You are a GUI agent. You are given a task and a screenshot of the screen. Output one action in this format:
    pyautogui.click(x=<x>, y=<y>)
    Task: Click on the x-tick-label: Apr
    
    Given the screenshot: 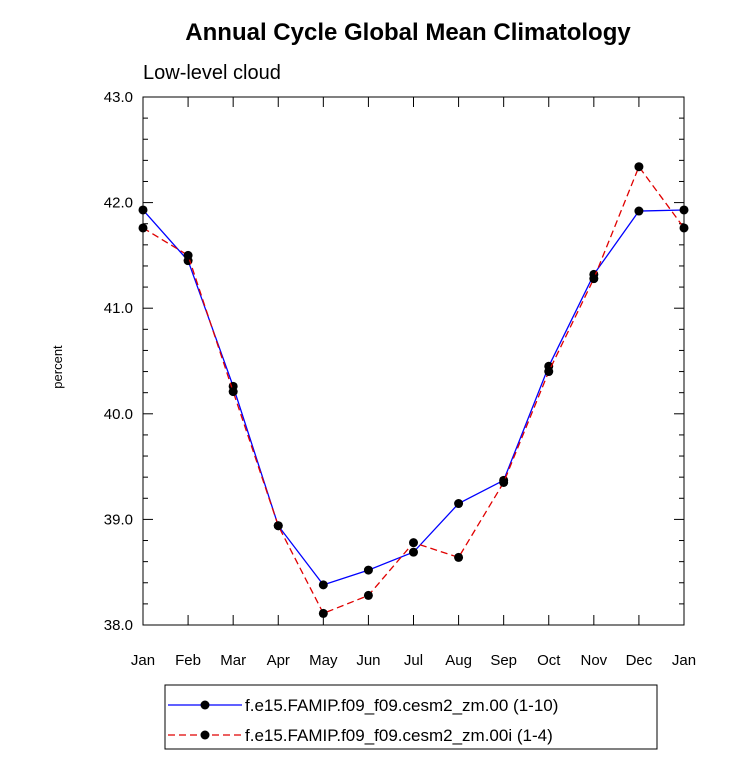 What is the action you would take?
    pyautogui.click(x=278, y=660)
    